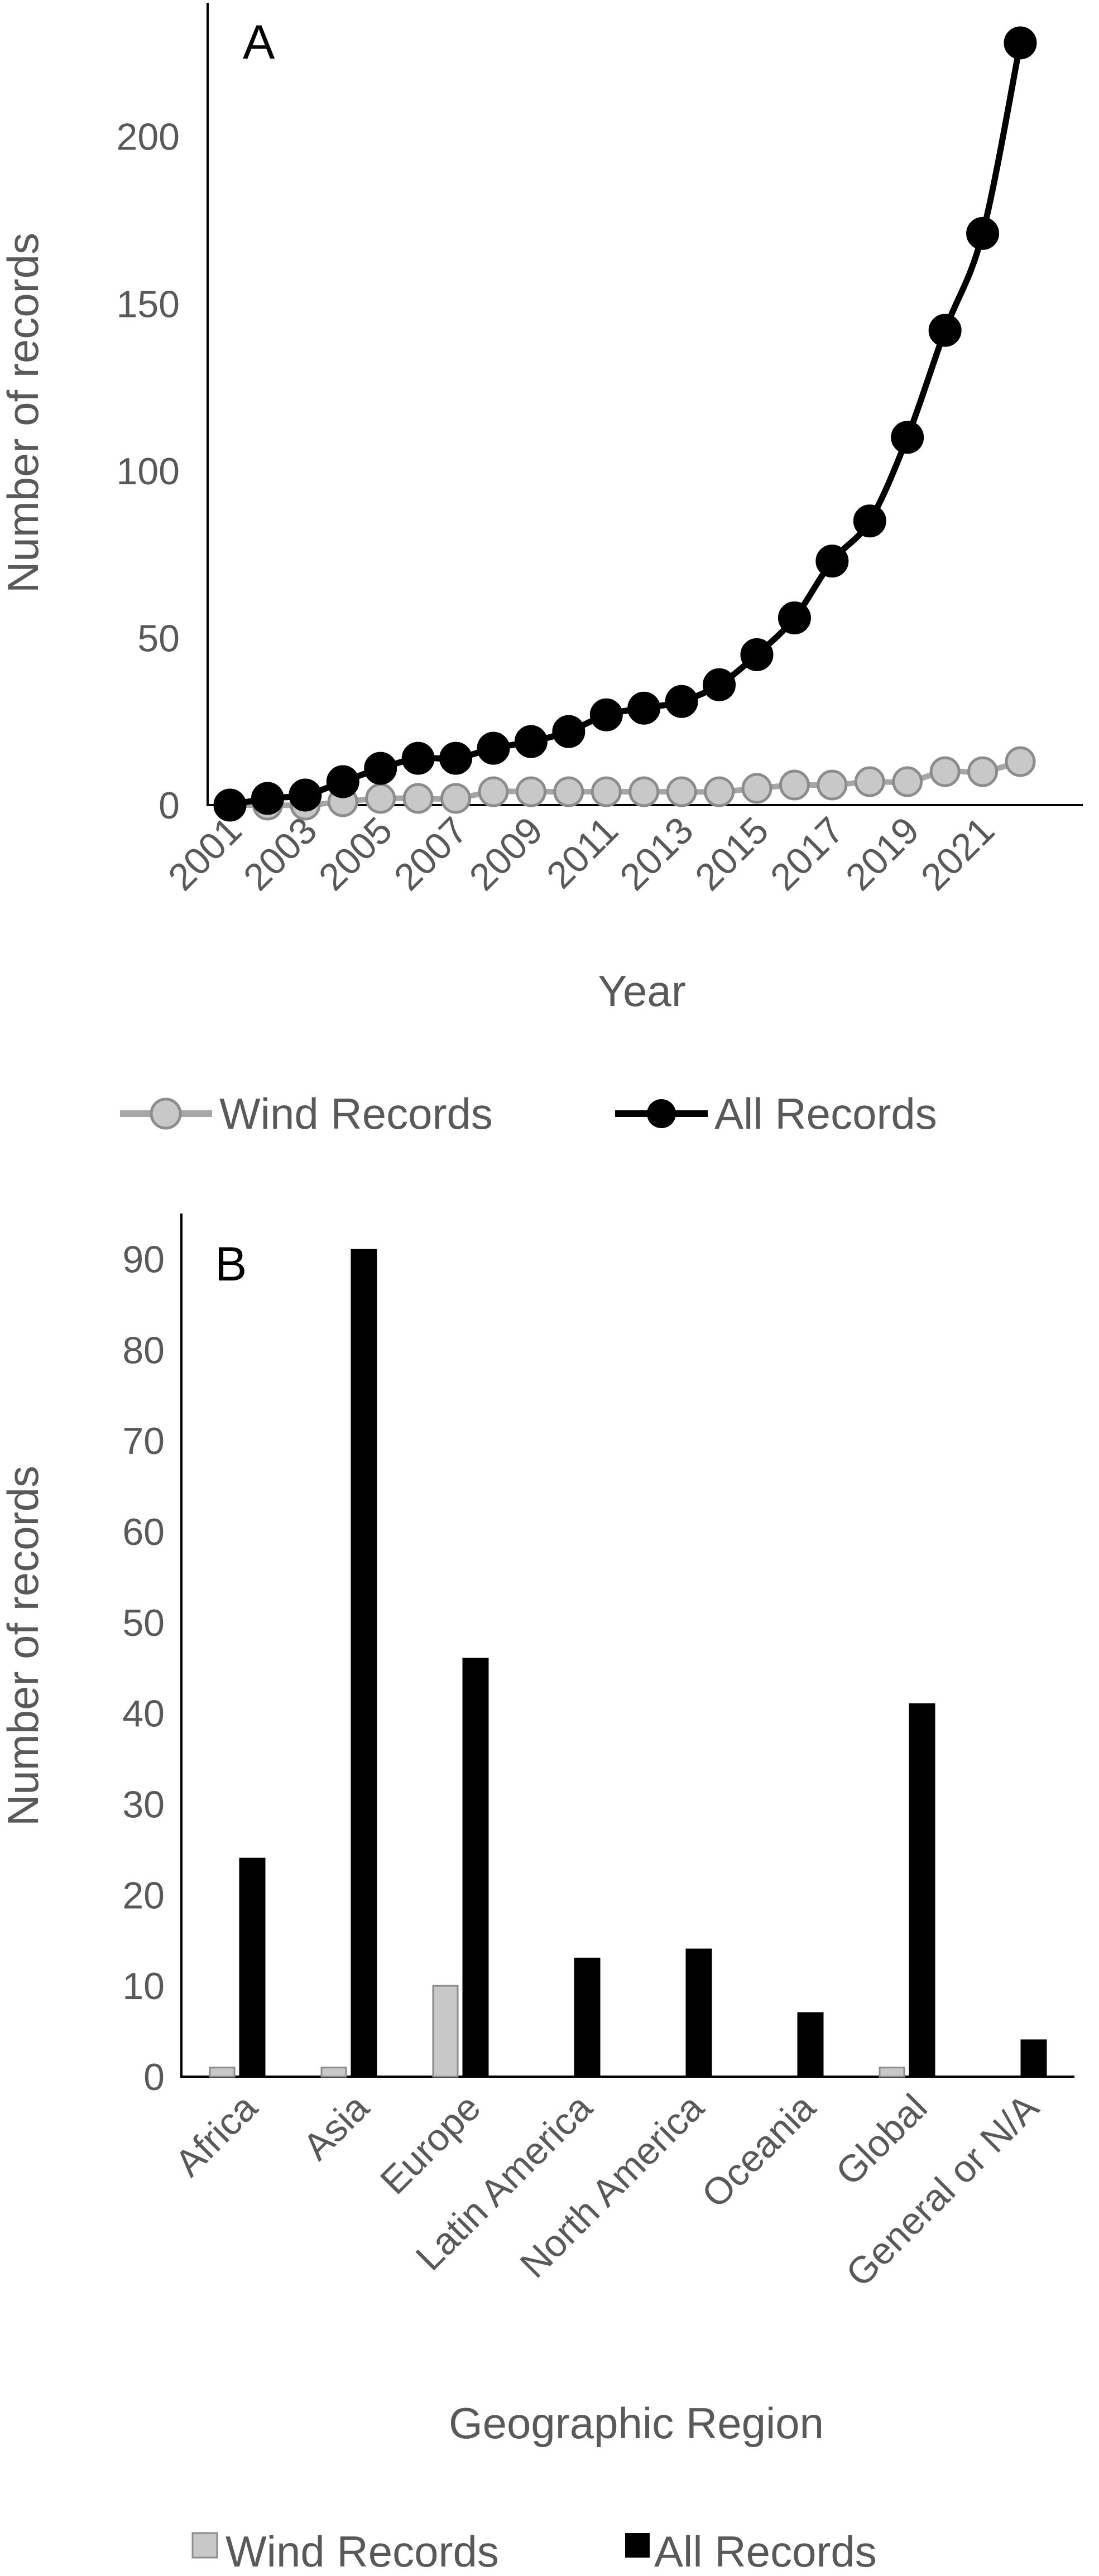  Describe the element at coordinates (534, 2552) in the screenshot. I see `chart-b-legend: Wind Records All Records` at that location.